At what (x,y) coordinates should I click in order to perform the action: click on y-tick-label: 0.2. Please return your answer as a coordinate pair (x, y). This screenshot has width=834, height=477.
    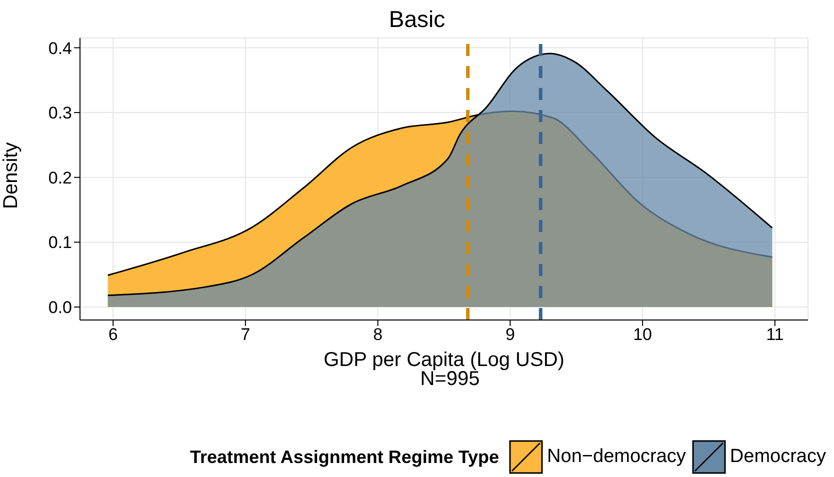
    Looking at the image, I should click on (60, 178).